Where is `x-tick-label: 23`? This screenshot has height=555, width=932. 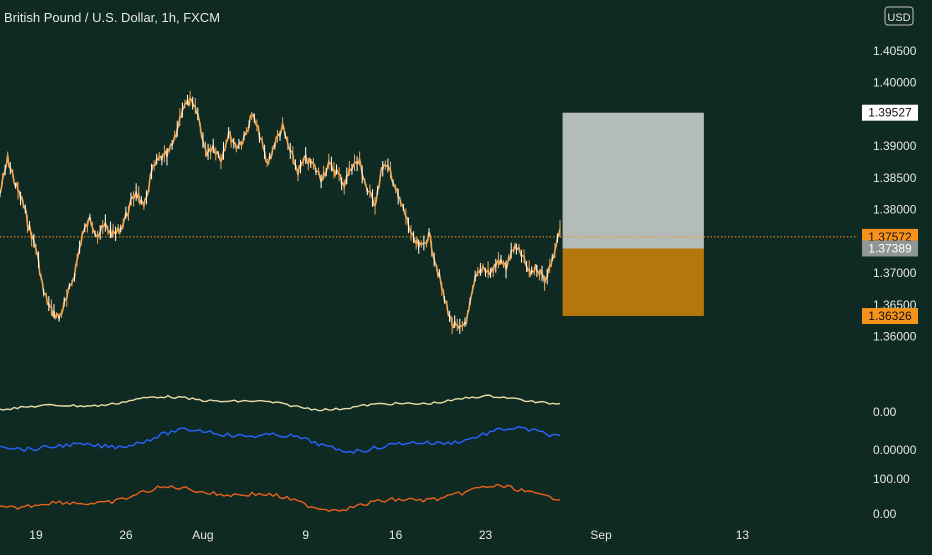
x-tick-label: 23 is located at coordinates (486, 535).